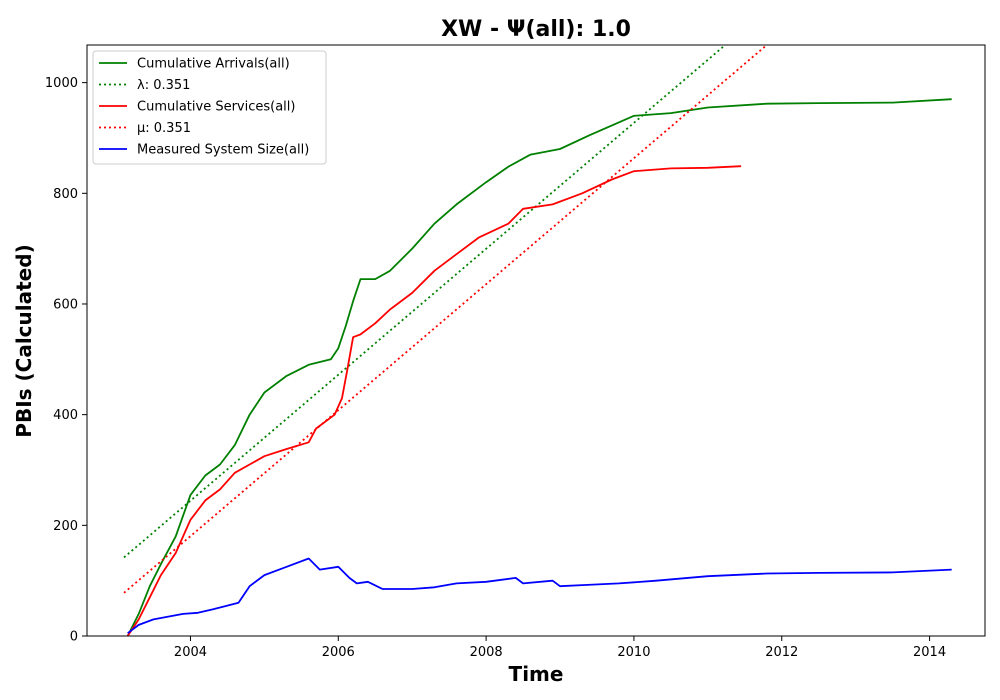  I want to click on x-tick-label: 2010, so click(633, 652).